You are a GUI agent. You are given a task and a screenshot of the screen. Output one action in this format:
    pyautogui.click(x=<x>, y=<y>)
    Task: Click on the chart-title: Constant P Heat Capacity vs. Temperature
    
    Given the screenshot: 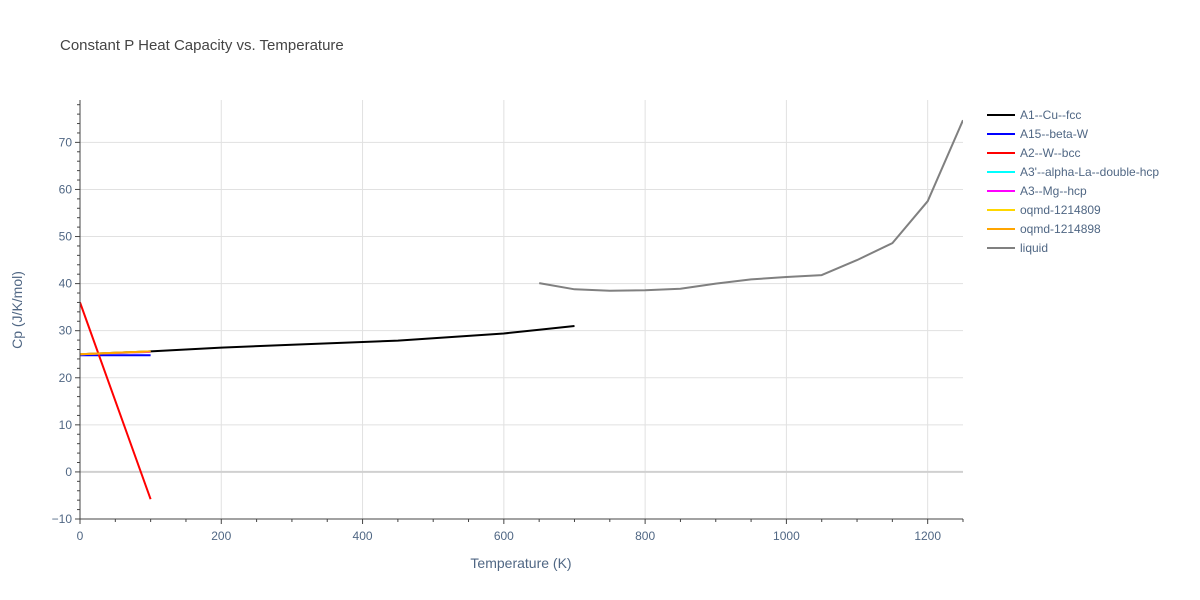 What is the action you would take?
    pyautogui.click(x=202, y=45)
    